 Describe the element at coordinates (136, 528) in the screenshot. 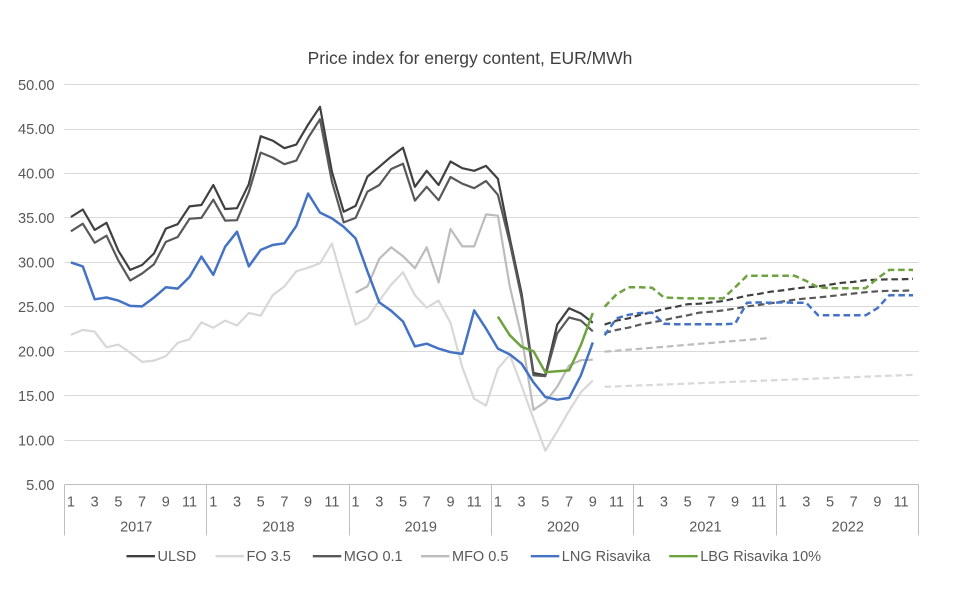

I see `svg-text: 2017` at that location.